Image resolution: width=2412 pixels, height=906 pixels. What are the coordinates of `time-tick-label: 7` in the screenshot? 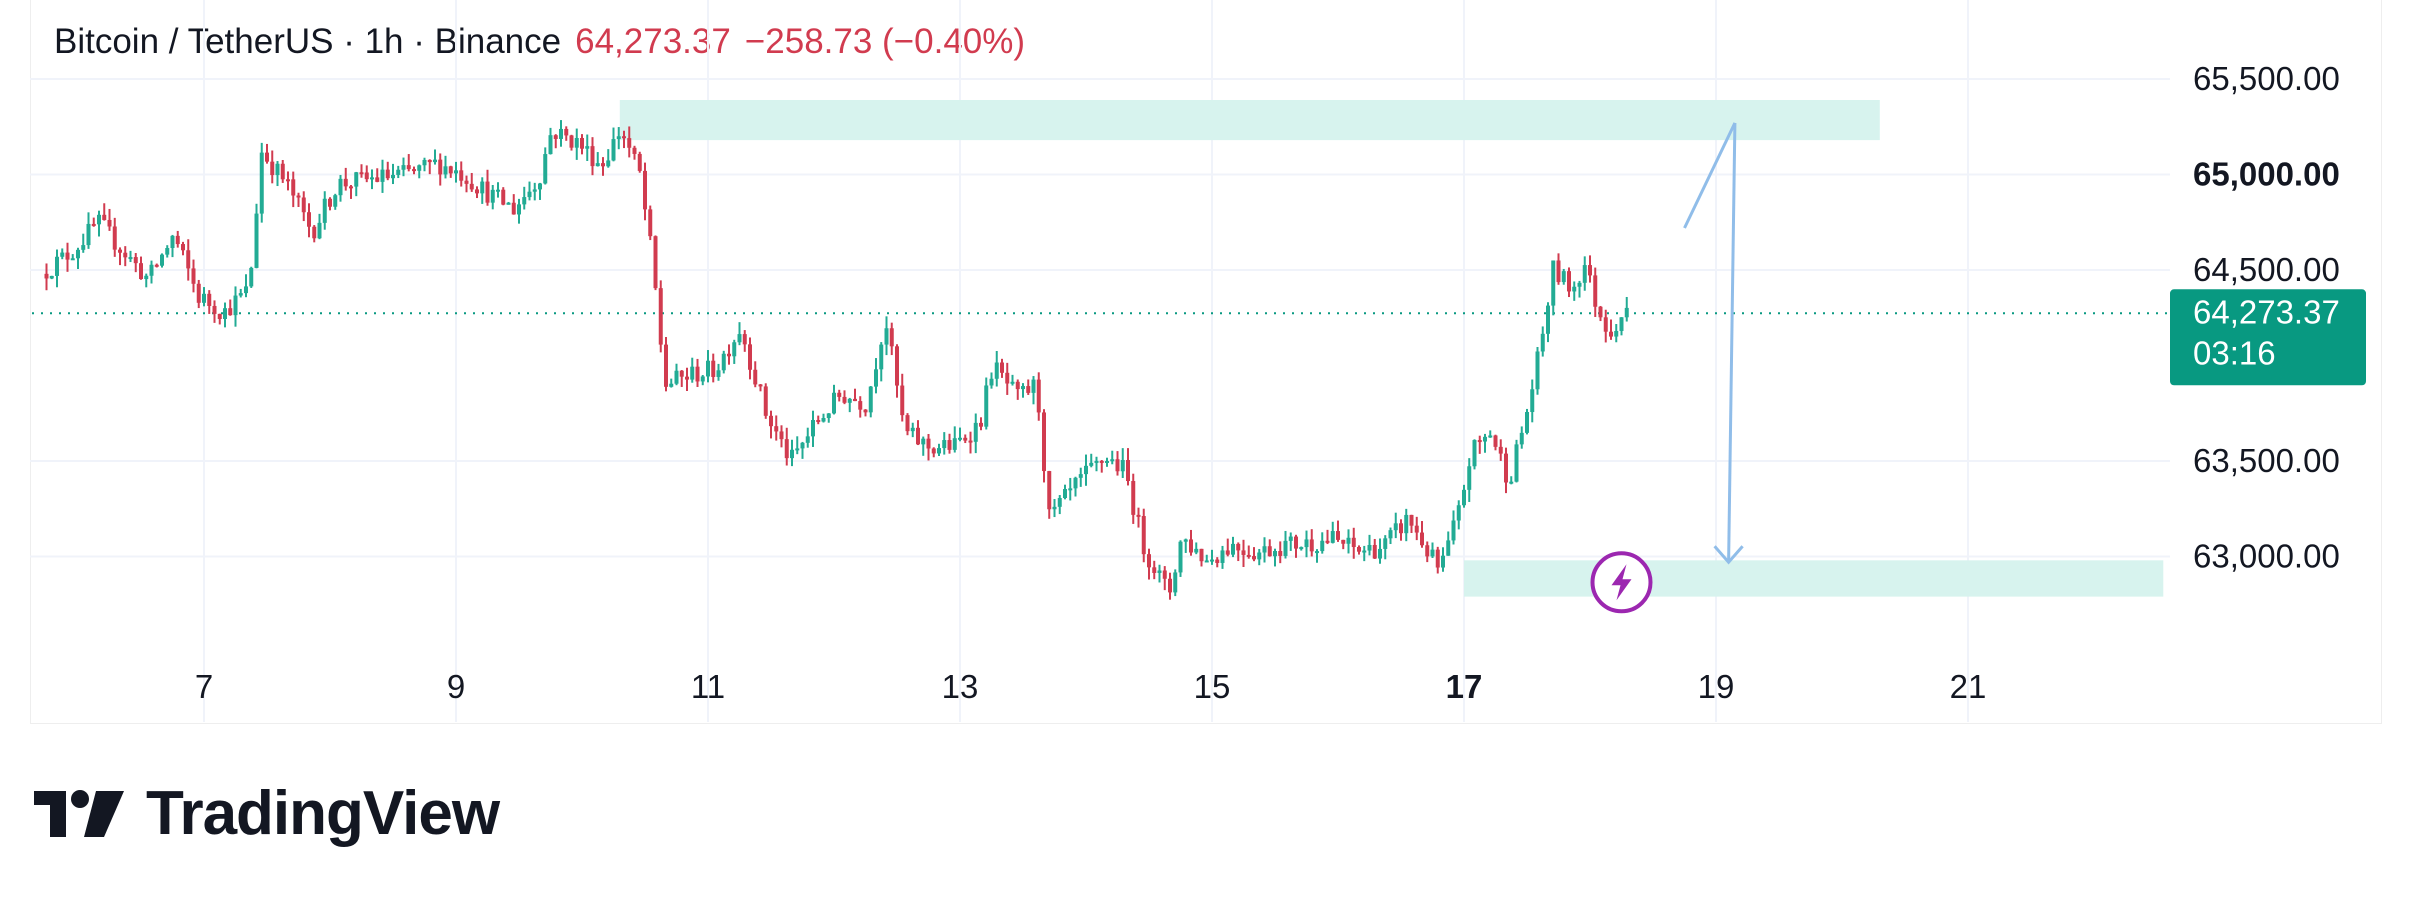 It's located at (204, 686).